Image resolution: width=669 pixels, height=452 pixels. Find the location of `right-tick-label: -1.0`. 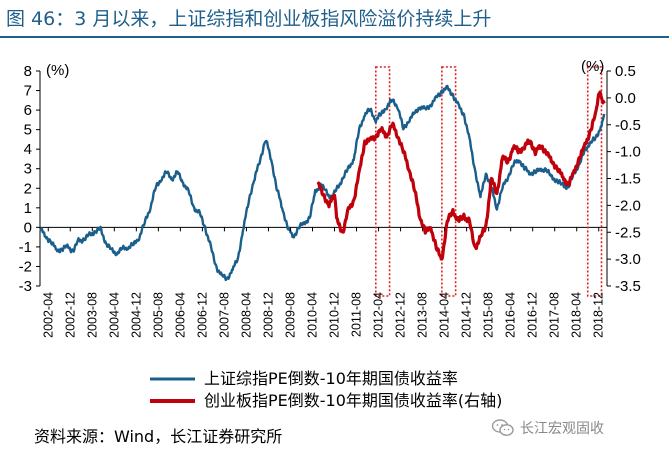

right-tick-label: -1.0 is located at coordinates (628, 152).